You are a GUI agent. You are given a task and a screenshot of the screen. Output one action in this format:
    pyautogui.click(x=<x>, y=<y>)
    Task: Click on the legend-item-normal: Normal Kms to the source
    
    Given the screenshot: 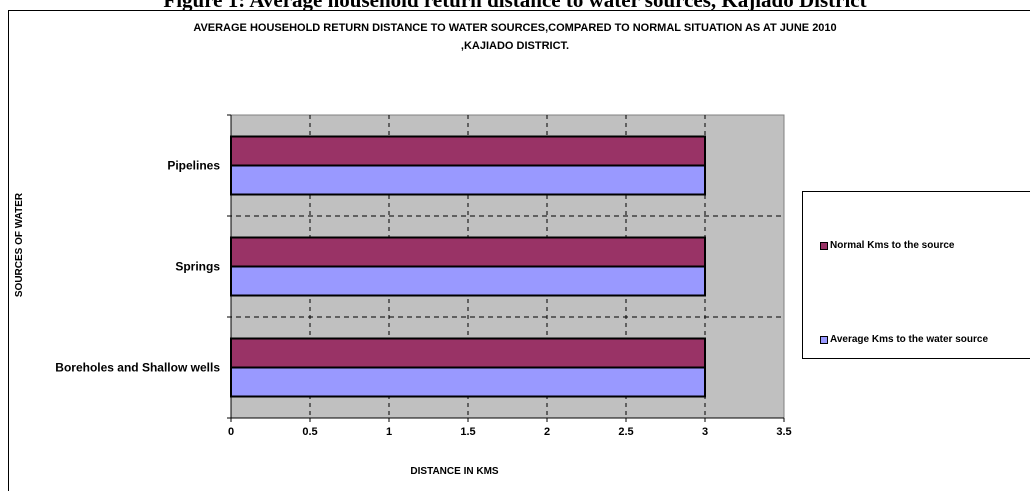 What is the action you would take?
    pyautogui.click(x=887, y=245)
    